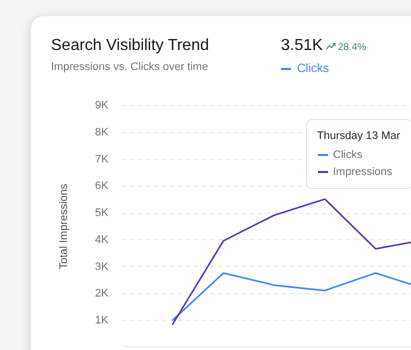 The height and width of the screenshot is (350, 411). What do you see at coordinates (352, 47) in the screenshot?
I see `text: 28.4%` at bounding box center [352, 47].